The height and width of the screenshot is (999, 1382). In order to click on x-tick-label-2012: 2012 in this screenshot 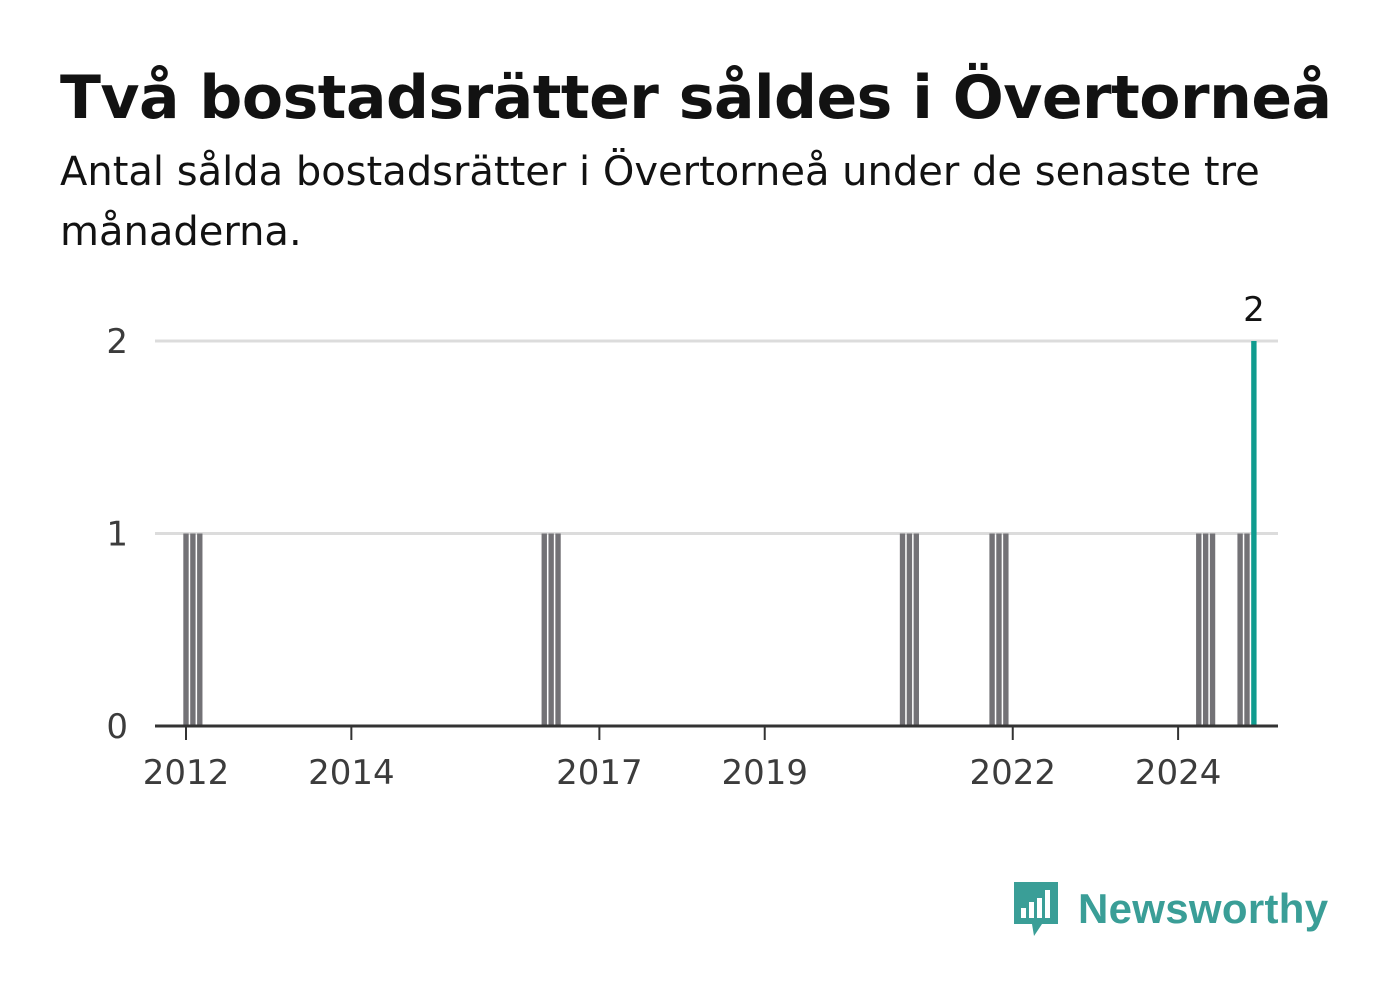, I will do `click(186, 773)`.